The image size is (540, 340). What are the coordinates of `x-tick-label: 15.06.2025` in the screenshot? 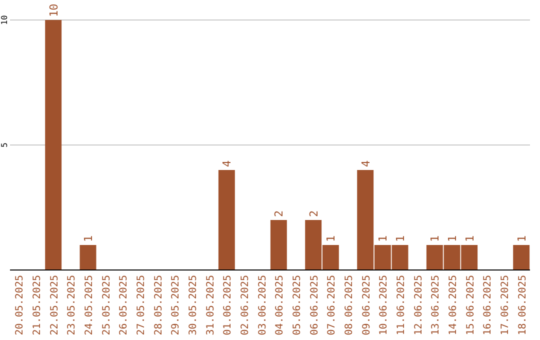 It's located at (470, 305).